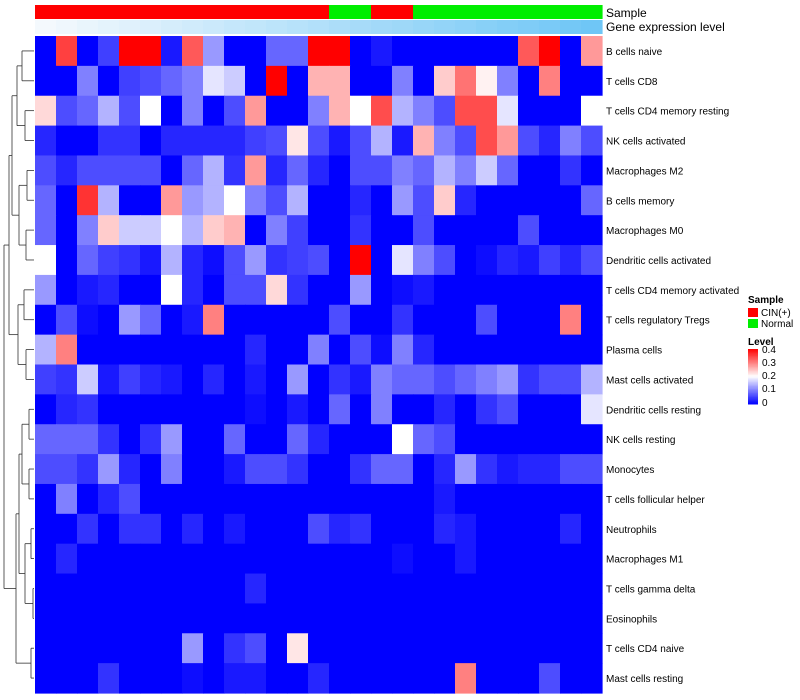 The image size is (800, 700). What do you see at coordinates (769, 350) in the screenshot?
I see `legend-tick-0.4: 0.4` at bounding box center [769, 350].